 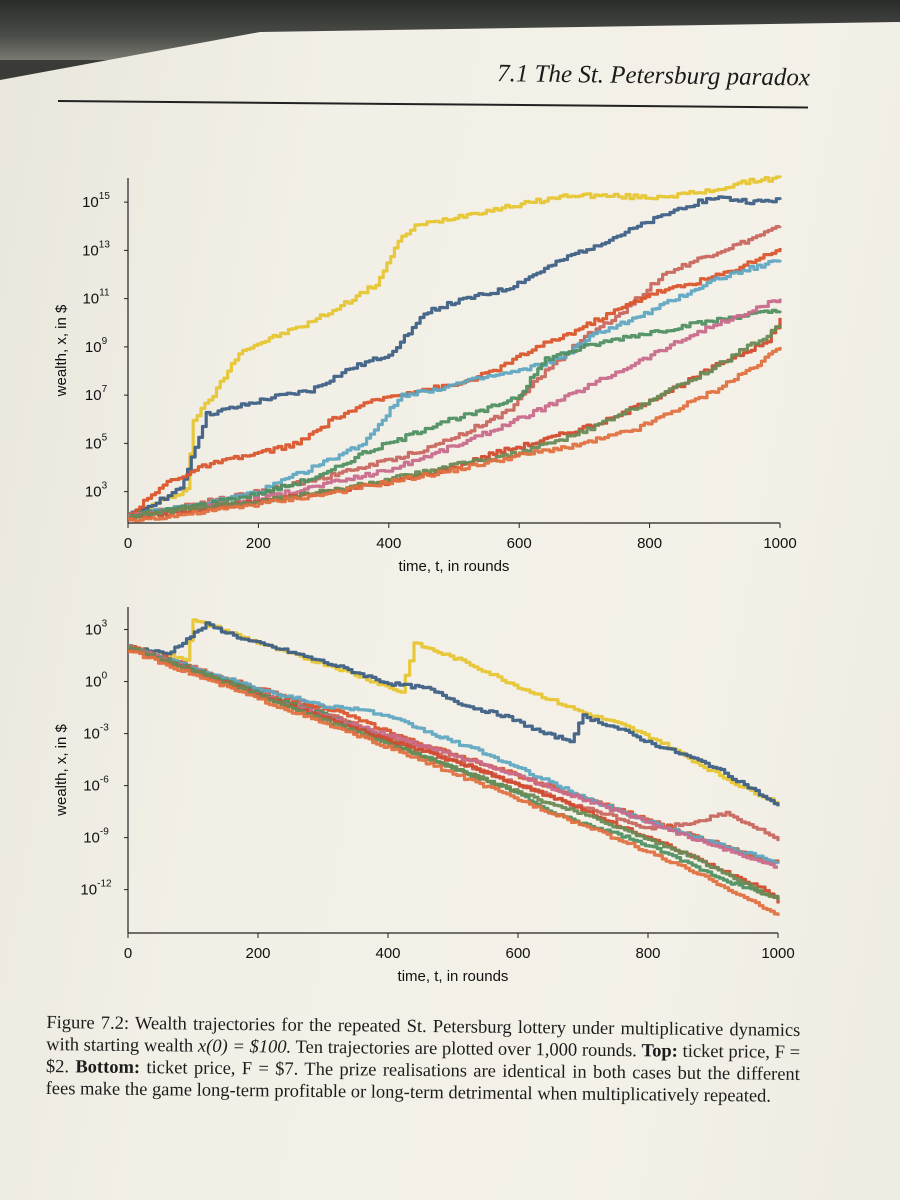 I want to click on y-tick-label: 10⁹, so click(x=96, y=346).